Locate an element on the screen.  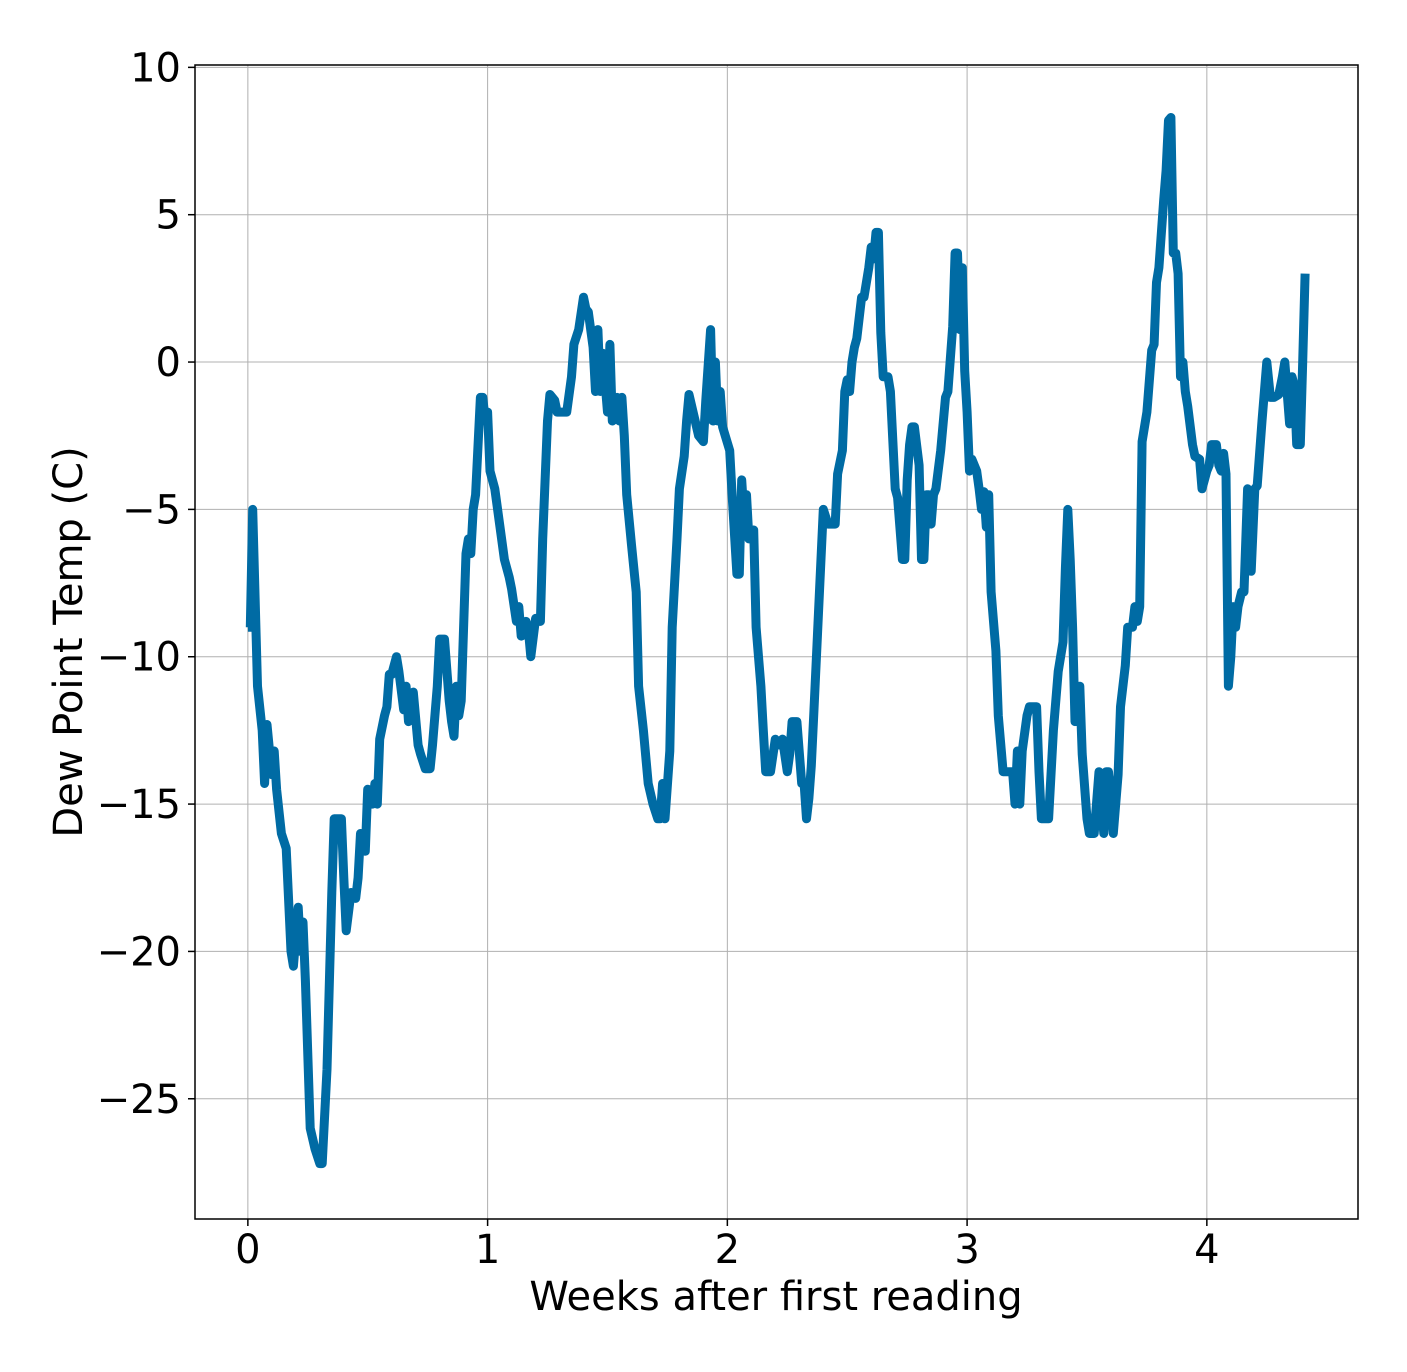
x-axis-label: Weeks after first reading is located at coordinates (775, 1297).